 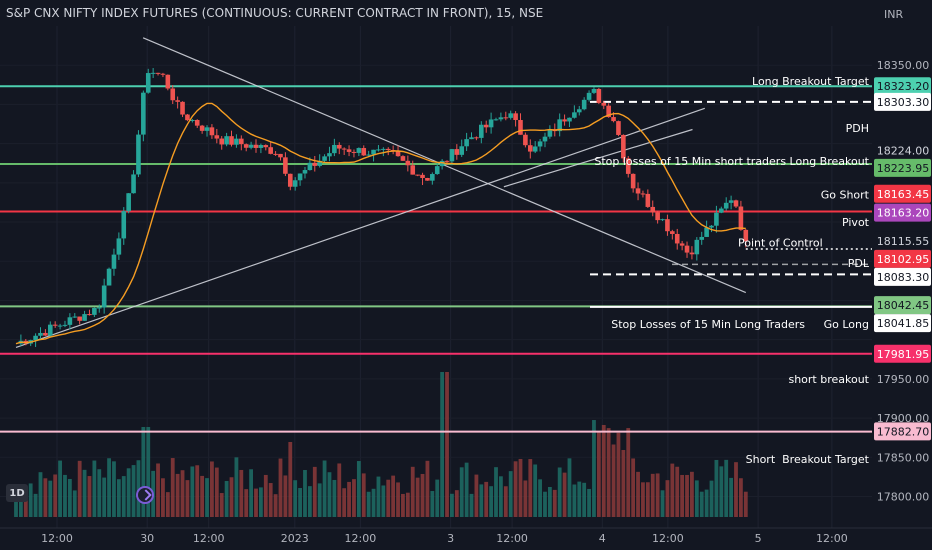 I want to click on go-to-realtime-icon, so click(x=145, y=495).